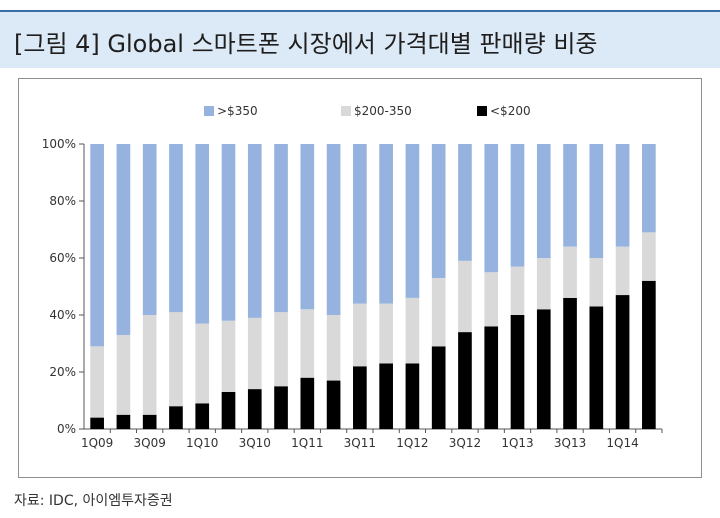  I want to click on source-note: 자료: IDC, 아이엠투자증권, so click(93, 501).